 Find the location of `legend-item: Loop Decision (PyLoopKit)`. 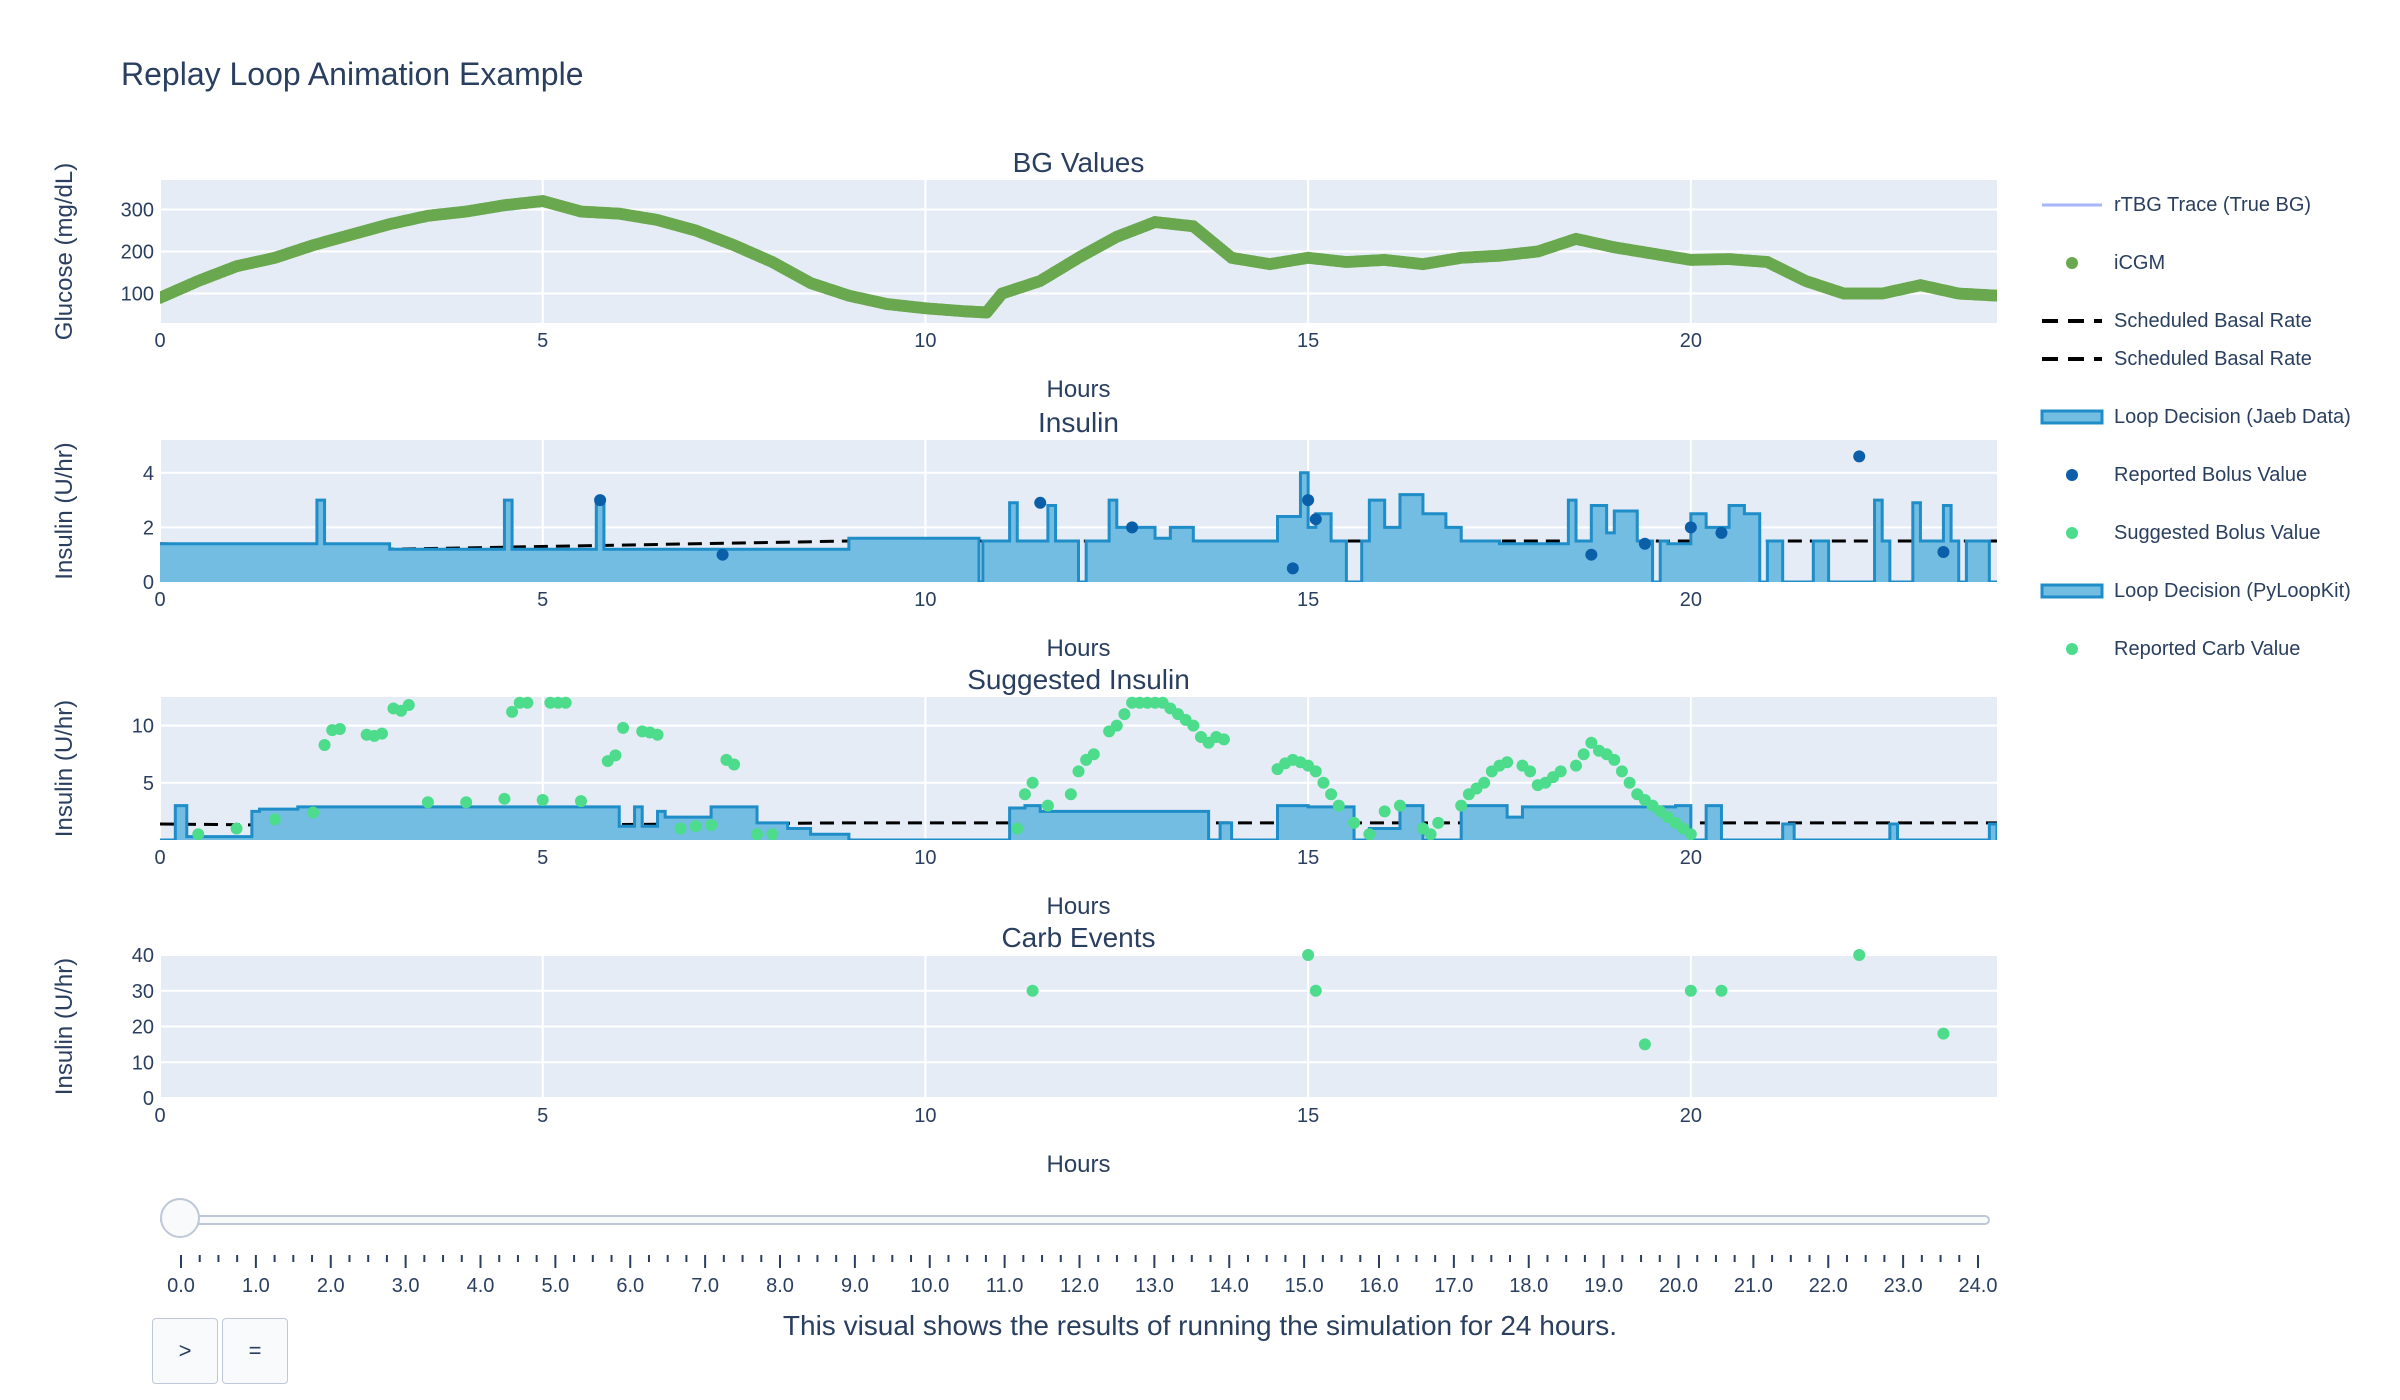

legend-item: Loop Decision (PyLoopKit) is located at coordinates (2195, 591).